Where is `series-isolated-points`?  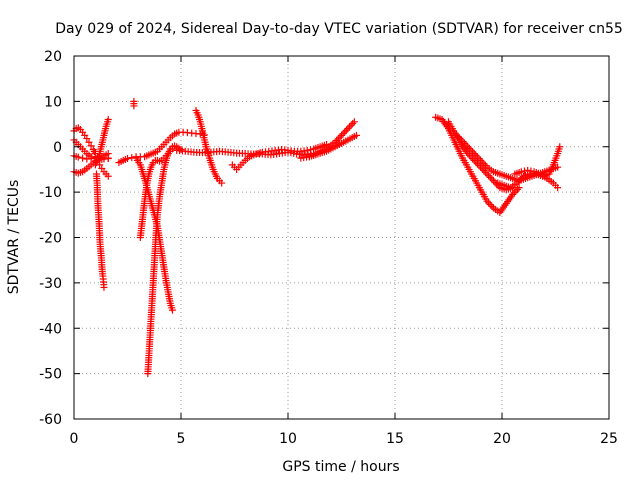
series-isolated-points is located at coordinates (134, 103).